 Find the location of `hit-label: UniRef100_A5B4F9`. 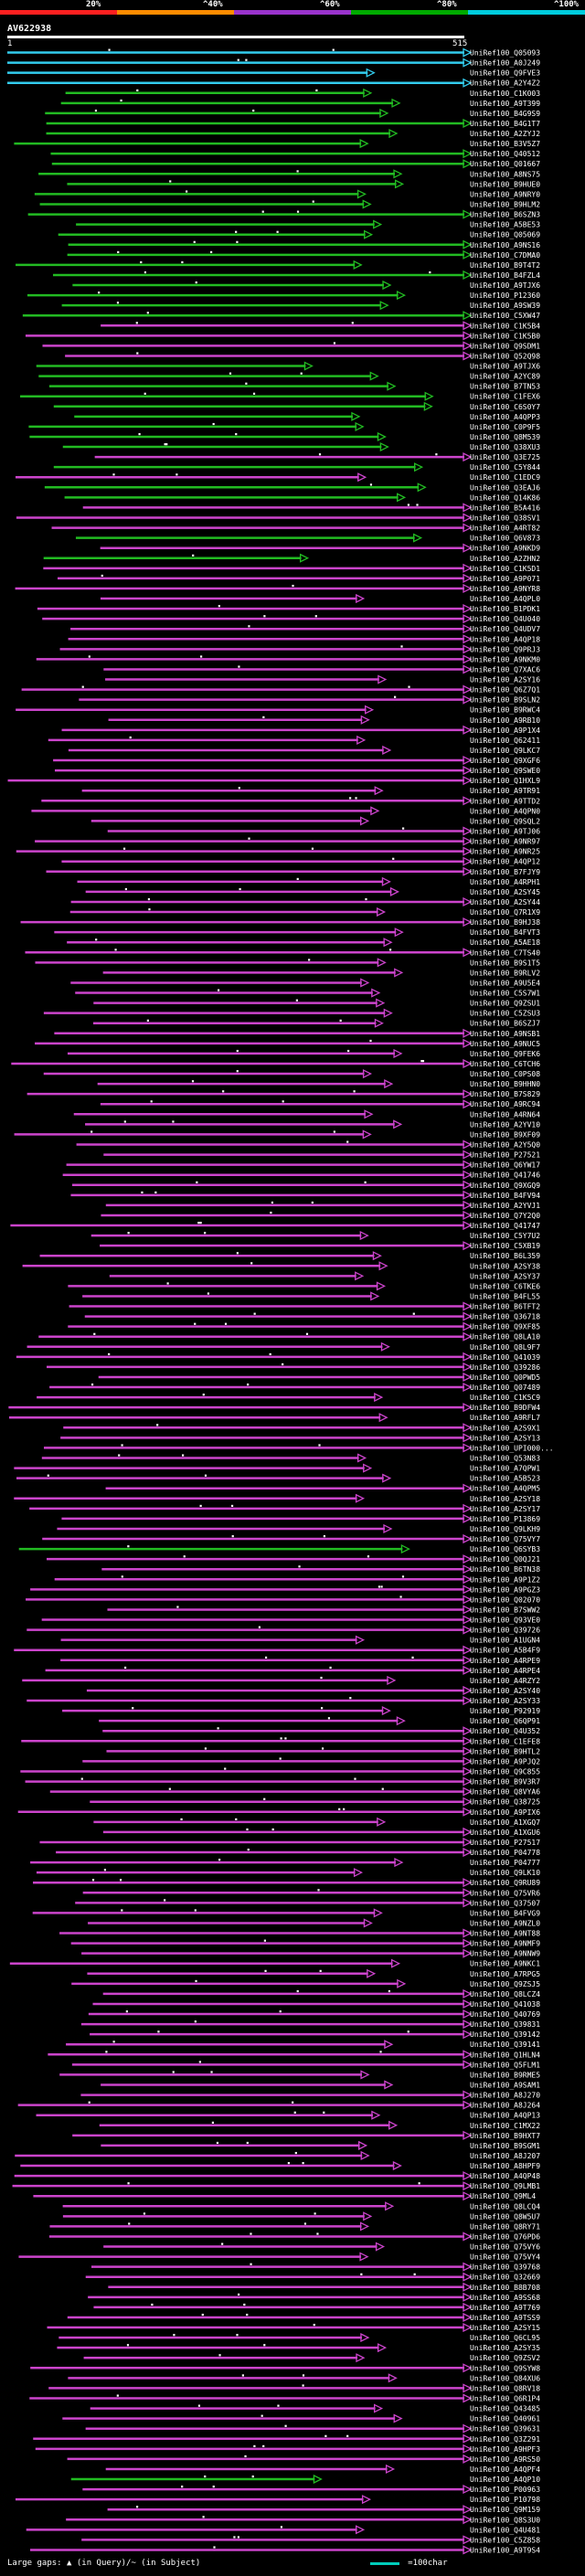

hit-label: UniRef100_A5B4F9 is located at coordinates (505, 1651).